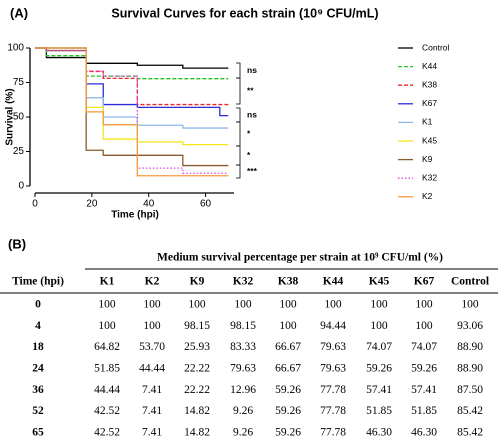  Describe the element at coordinates (379, 390) in the screenshot. I see `cell: 57.41` at that location.